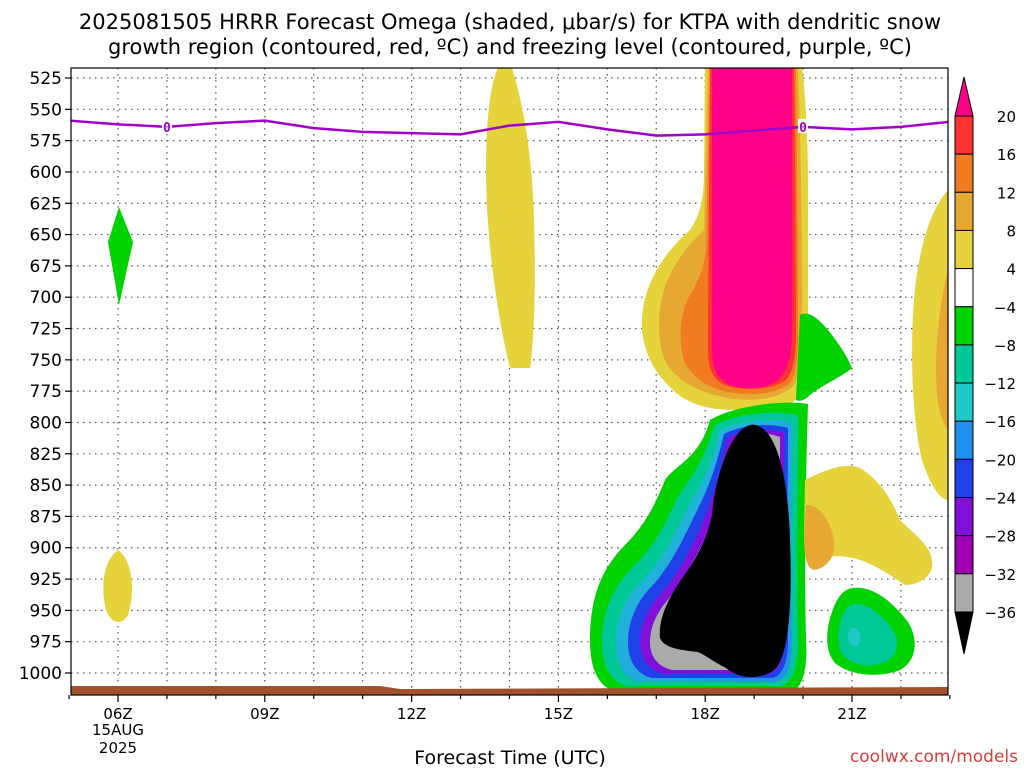  What do you see at coordinates (934, 757) in the screenshot?
I see `watermark-text: coolwx.com/models` at bounding box center [934, 757].